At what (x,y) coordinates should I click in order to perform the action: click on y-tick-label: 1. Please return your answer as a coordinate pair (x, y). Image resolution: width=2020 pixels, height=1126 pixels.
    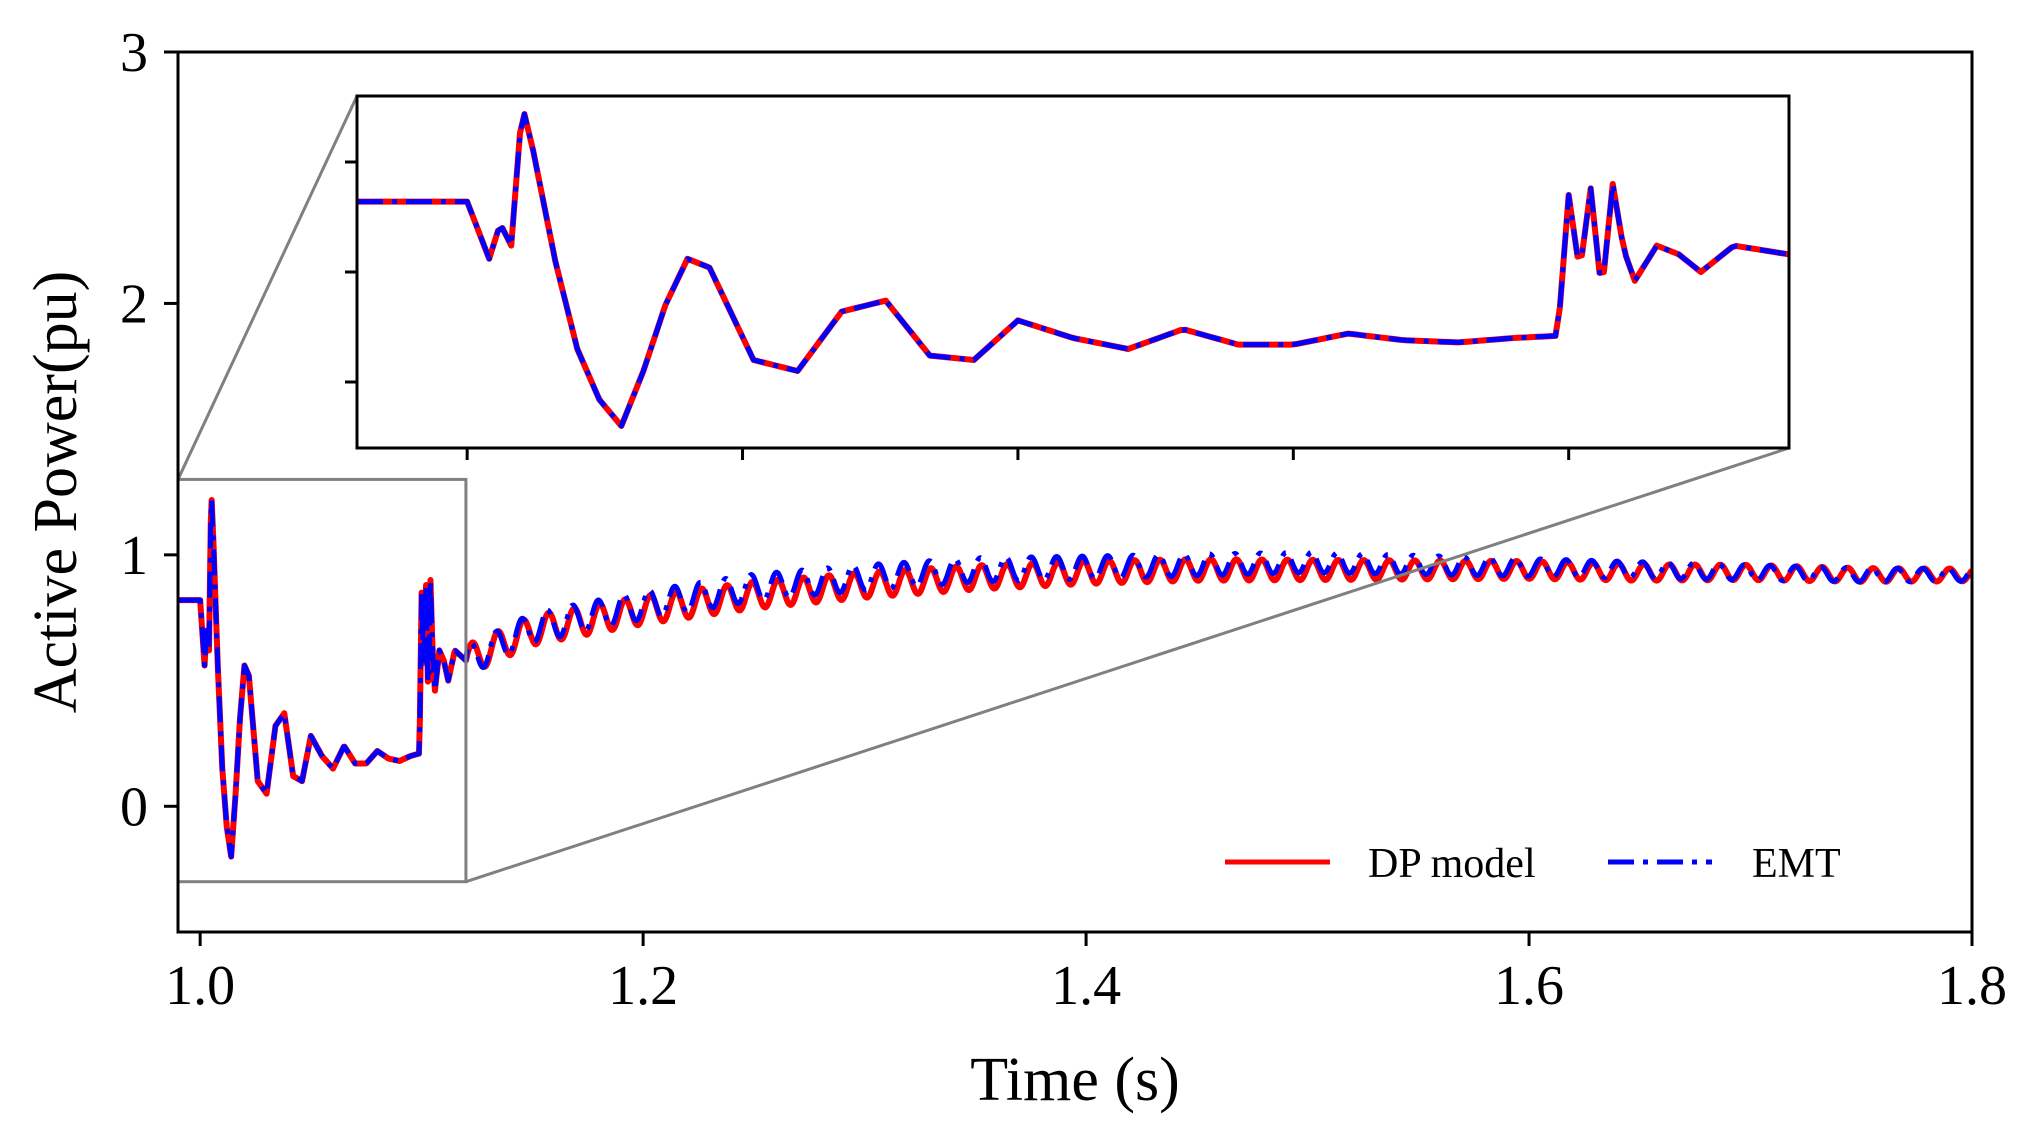
    Looking at the image, I should click on (134, 556).